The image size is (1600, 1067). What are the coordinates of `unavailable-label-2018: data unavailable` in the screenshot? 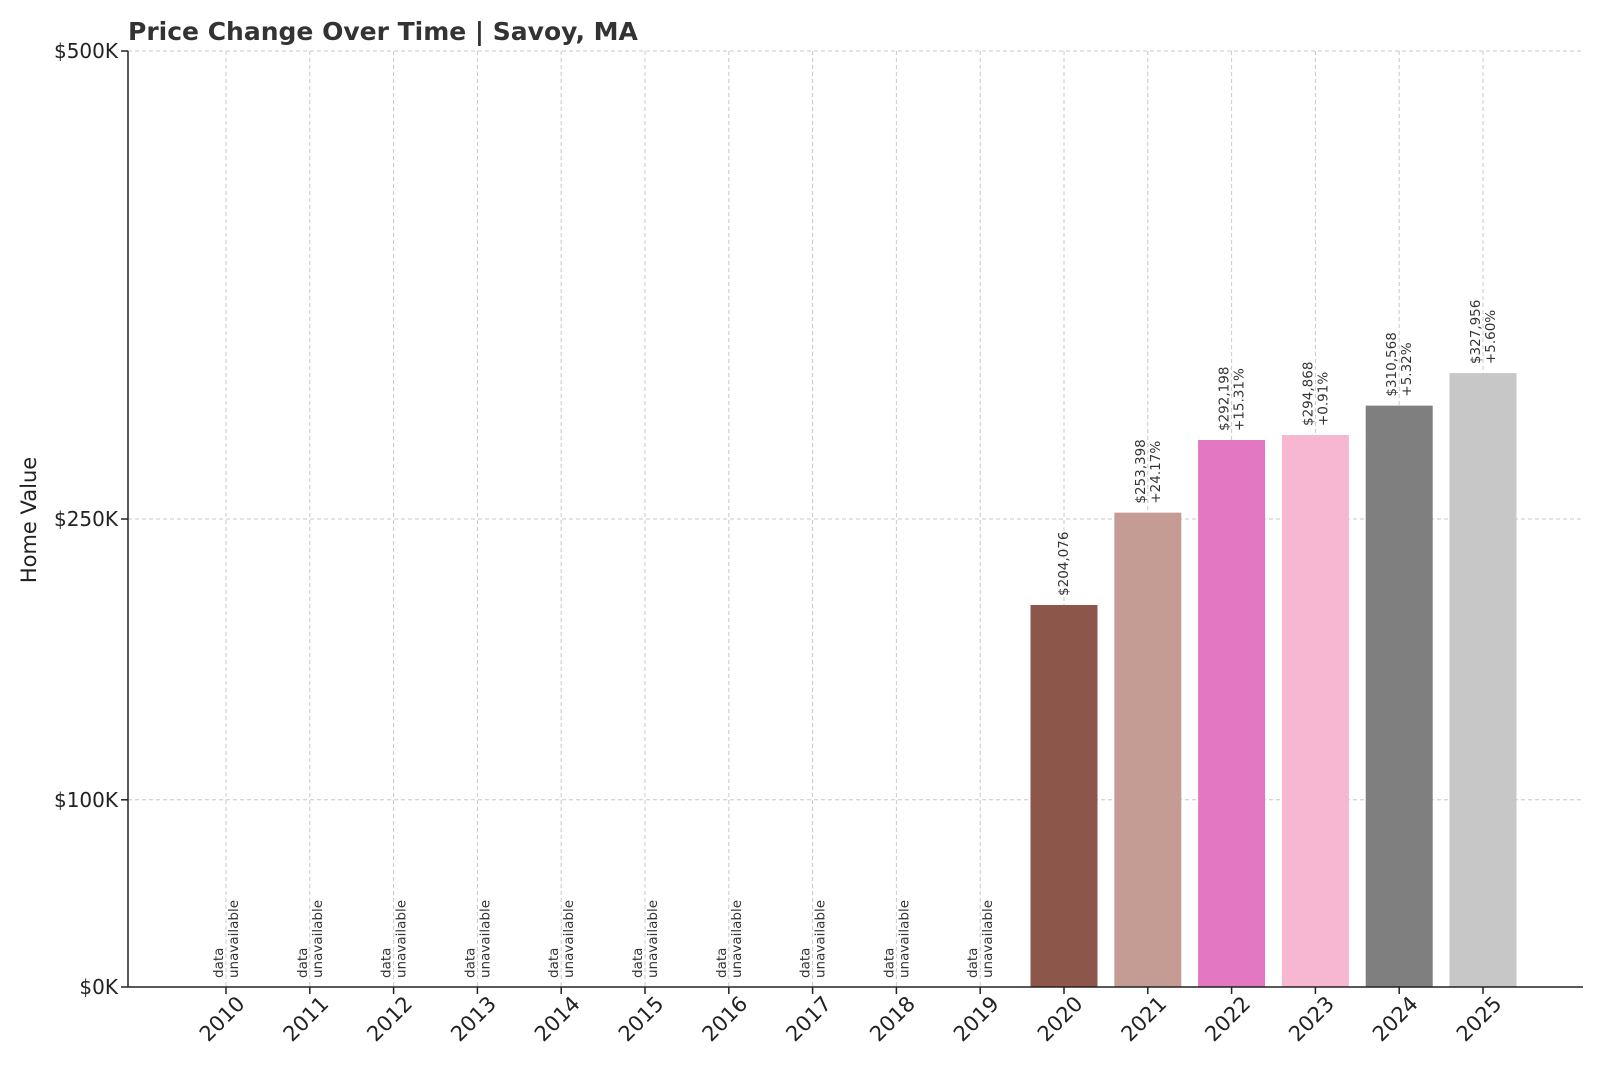 It's located at (896, 939).